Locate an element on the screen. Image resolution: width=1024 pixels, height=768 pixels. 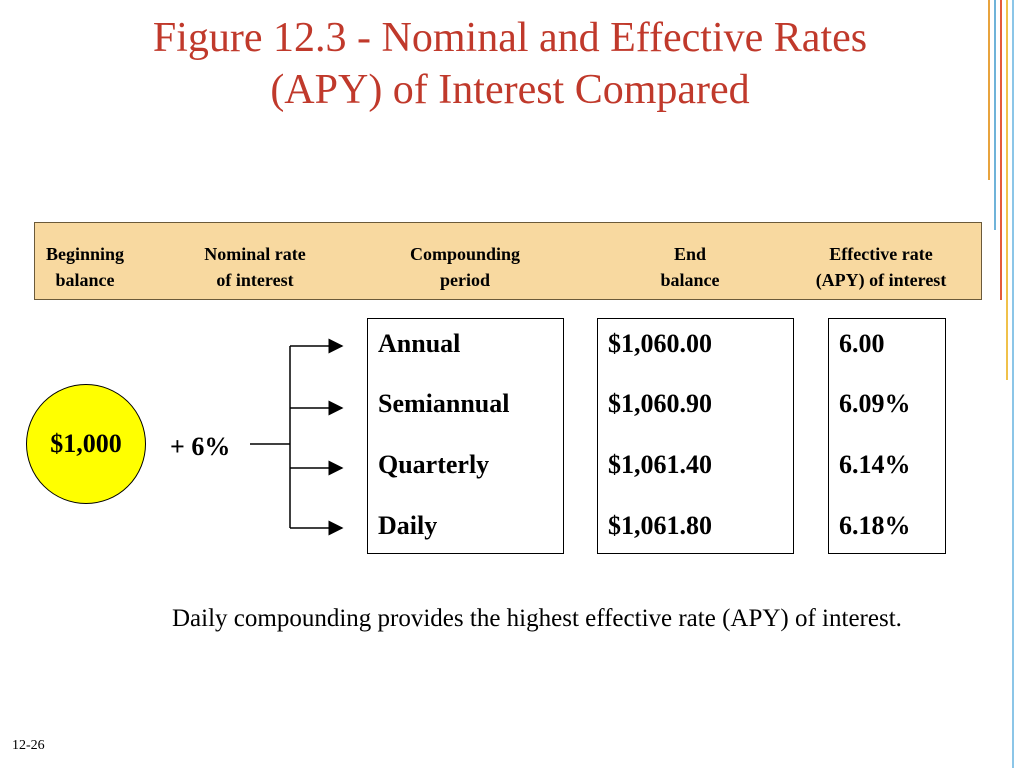
header-beginning-balance: Beginning balance is located at coordinates (85, 267).